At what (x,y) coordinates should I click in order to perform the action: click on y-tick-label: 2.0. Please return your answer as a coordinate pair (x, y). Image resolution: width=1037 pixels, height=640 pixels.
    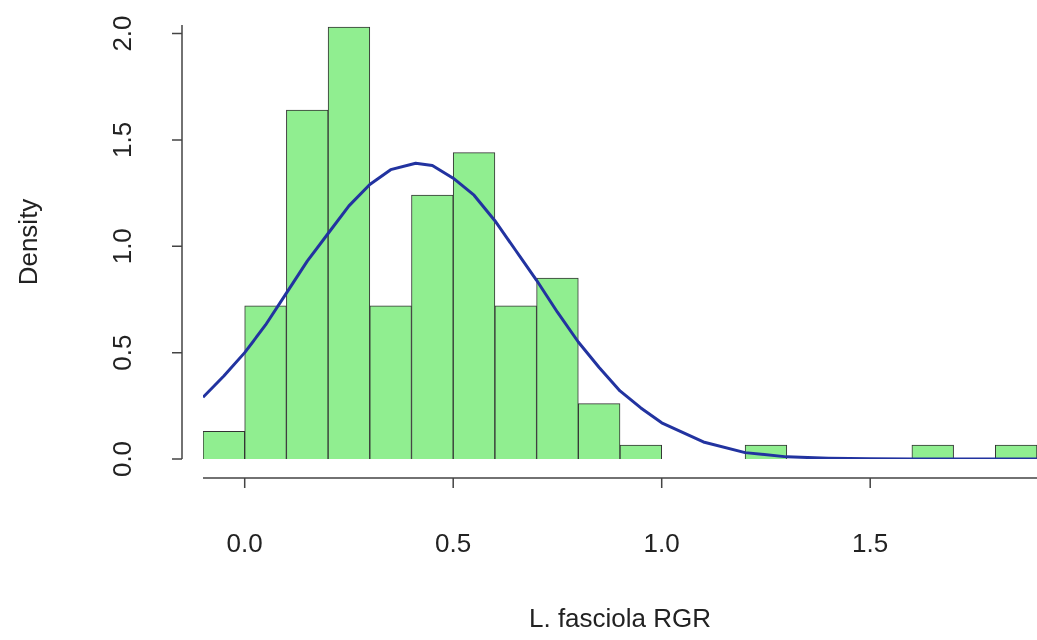
    Looking at the image, I should click on (122, 33).